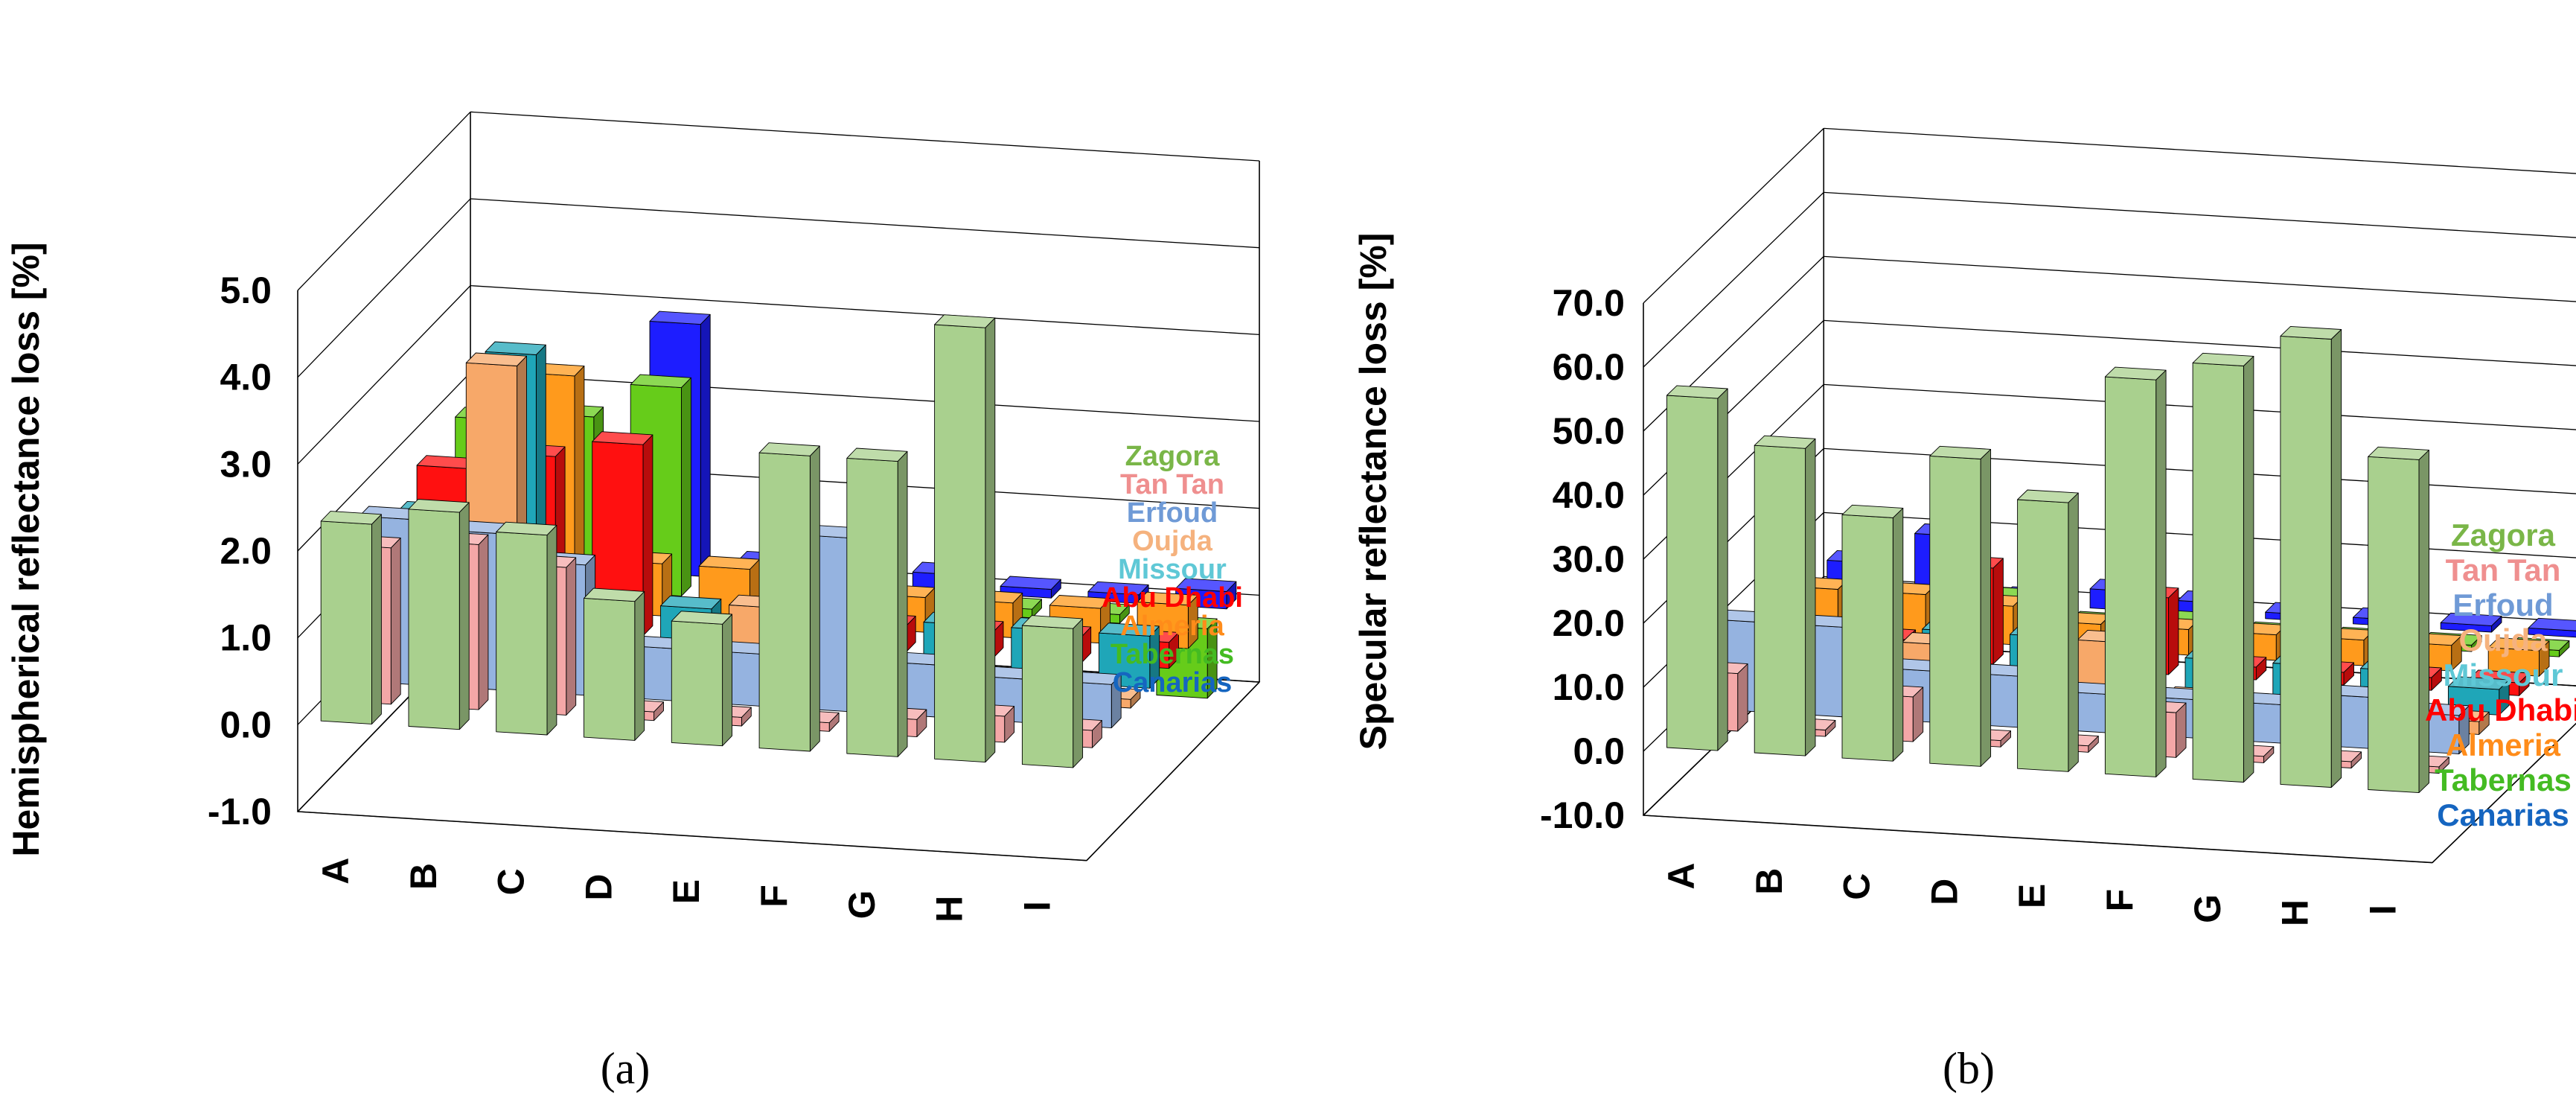  What do you see at coordinates (246, 377) in the screenshot?
I see `chart-a-y-tick-label: 4.0` at bounding box center [246, 377].